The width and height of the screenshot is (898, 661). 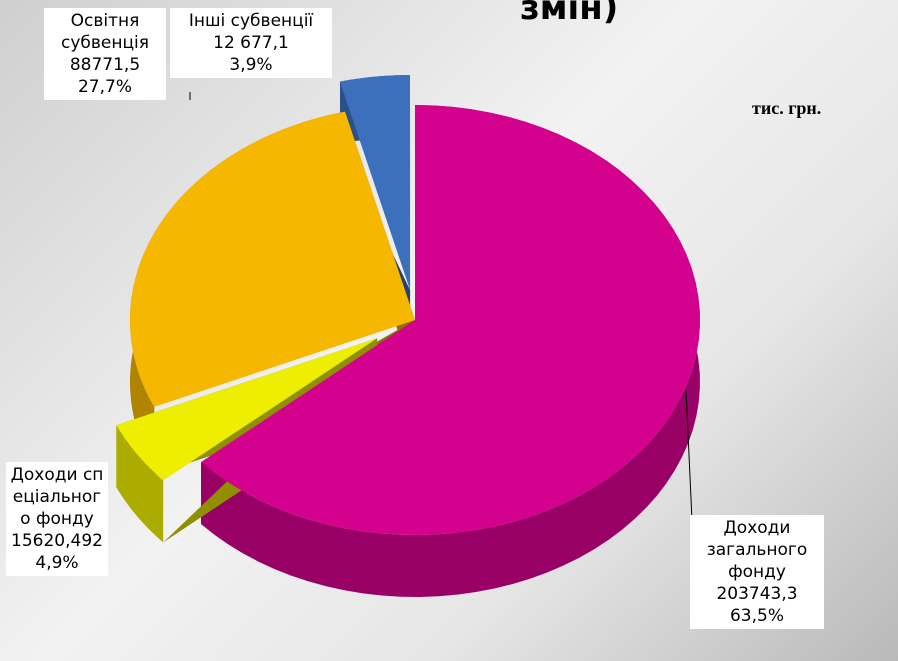 What do you see at coordinates (57, 541) in the screenshot?
I see `label-value: 15620,492` at bounding box center [57, 541].